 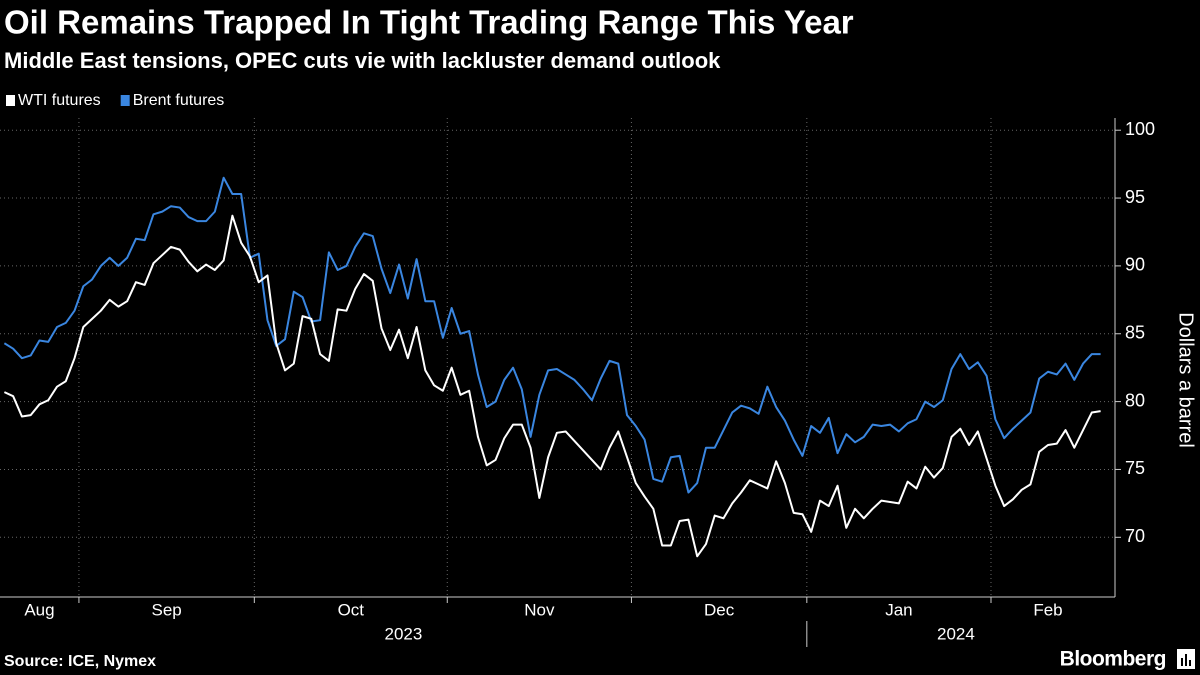 I want to click on x-tick-label: Dec, so click(x=719, y=609).